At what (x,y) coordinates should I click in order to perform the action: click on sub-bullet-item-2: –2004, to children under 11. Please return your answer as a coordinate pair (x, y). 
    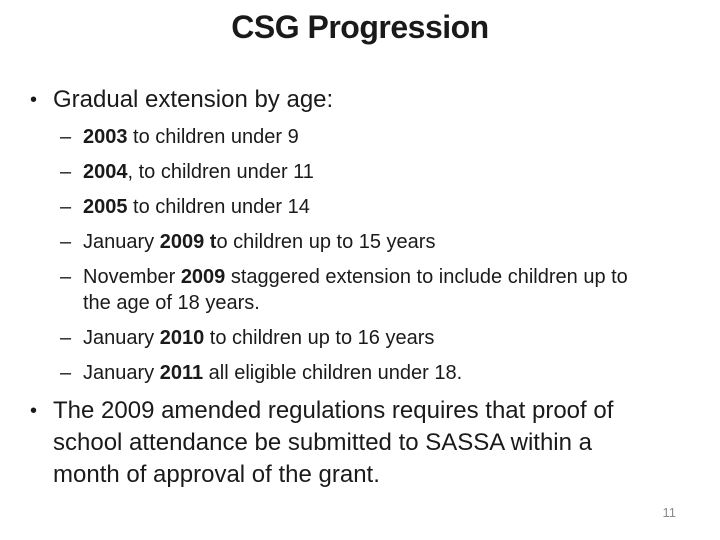
    Looking at the image, I should click on (376, 172).